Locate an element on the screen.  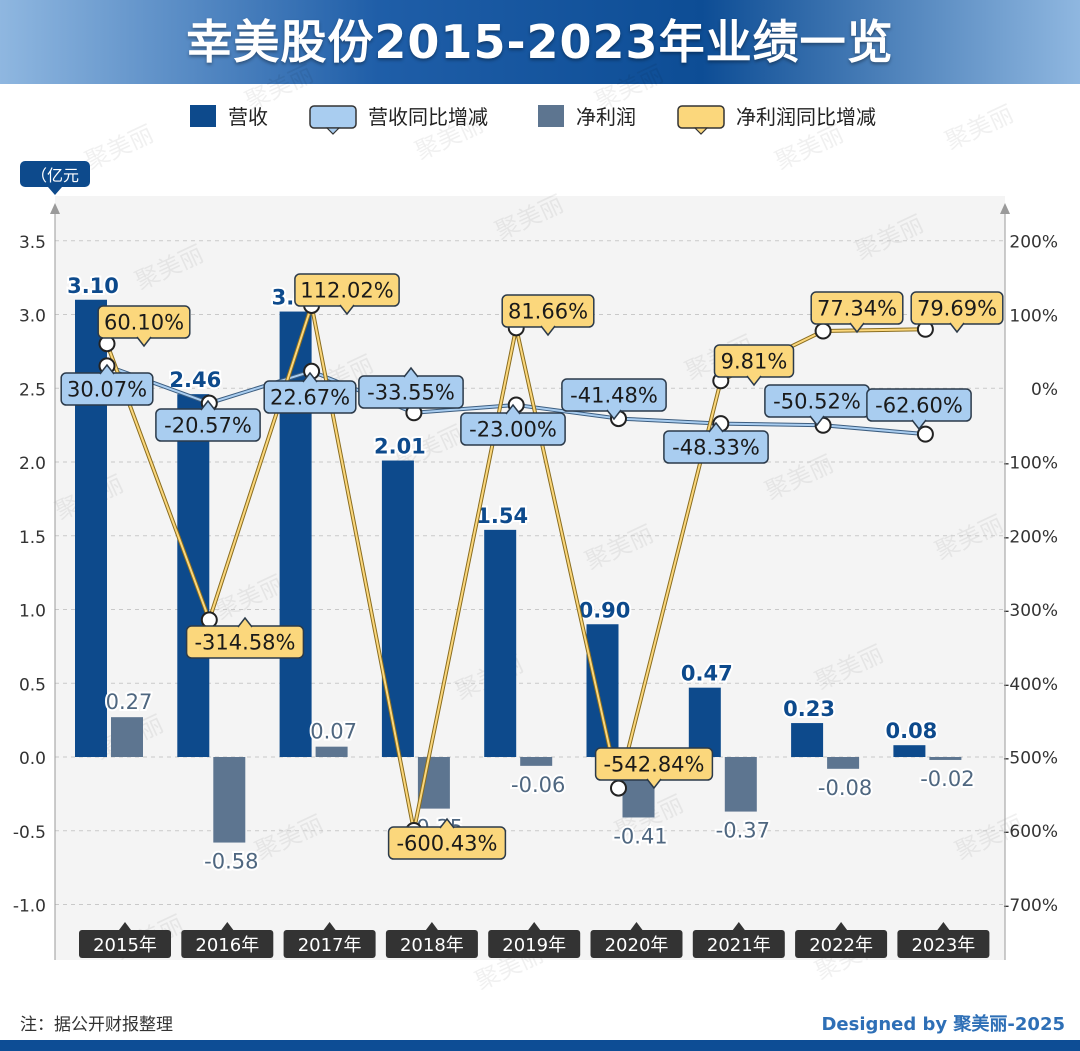
x-tick-label: 2020年 is located at coordinates (637, 945).